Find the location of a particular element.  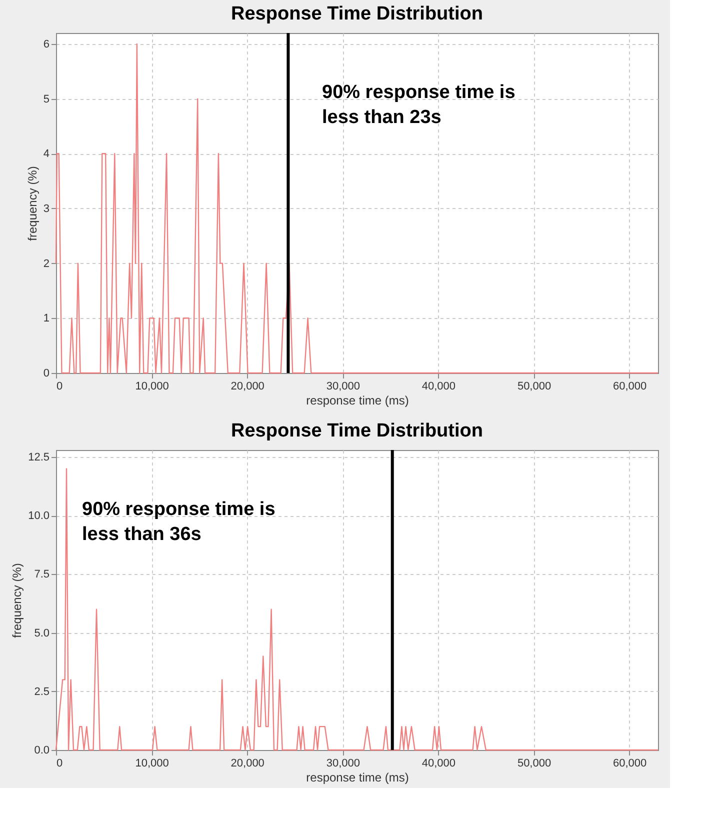

y-tick-label: 1 is located at coordinates (46, 318).